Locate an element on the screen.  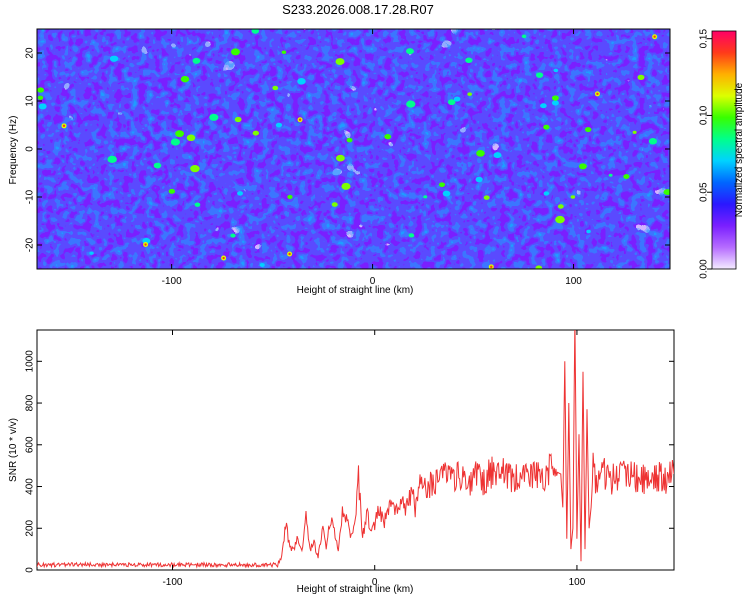
spectrogram-x-tick-label: 0 is located at coordinates (373, 281).